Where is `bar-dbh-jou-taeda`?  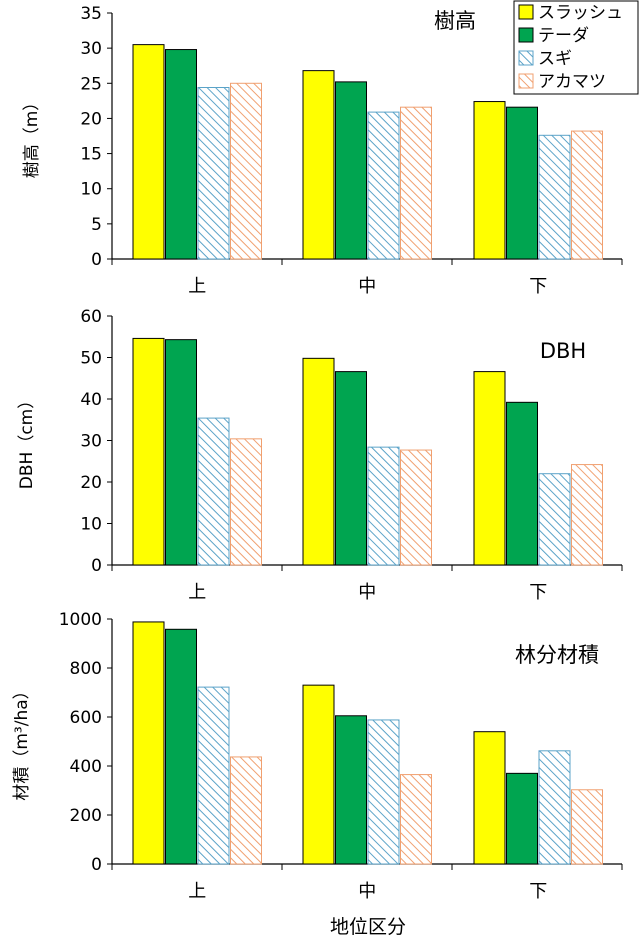
bar-dbh-jou-taeda is located at coordinates (181, 452).